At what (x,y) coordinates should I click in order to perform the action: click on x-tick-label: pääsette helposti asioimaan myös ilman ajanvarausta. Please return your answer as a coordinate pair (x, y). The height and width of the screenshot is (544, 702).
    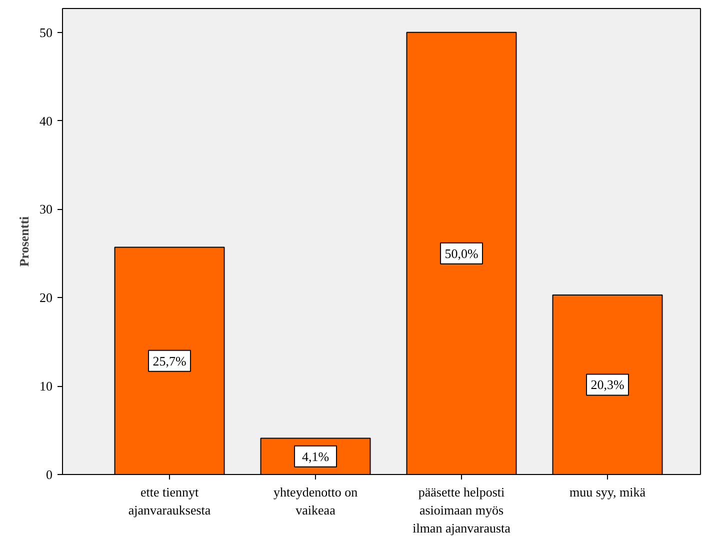
    Looking at the image, I should click on (461, 510).